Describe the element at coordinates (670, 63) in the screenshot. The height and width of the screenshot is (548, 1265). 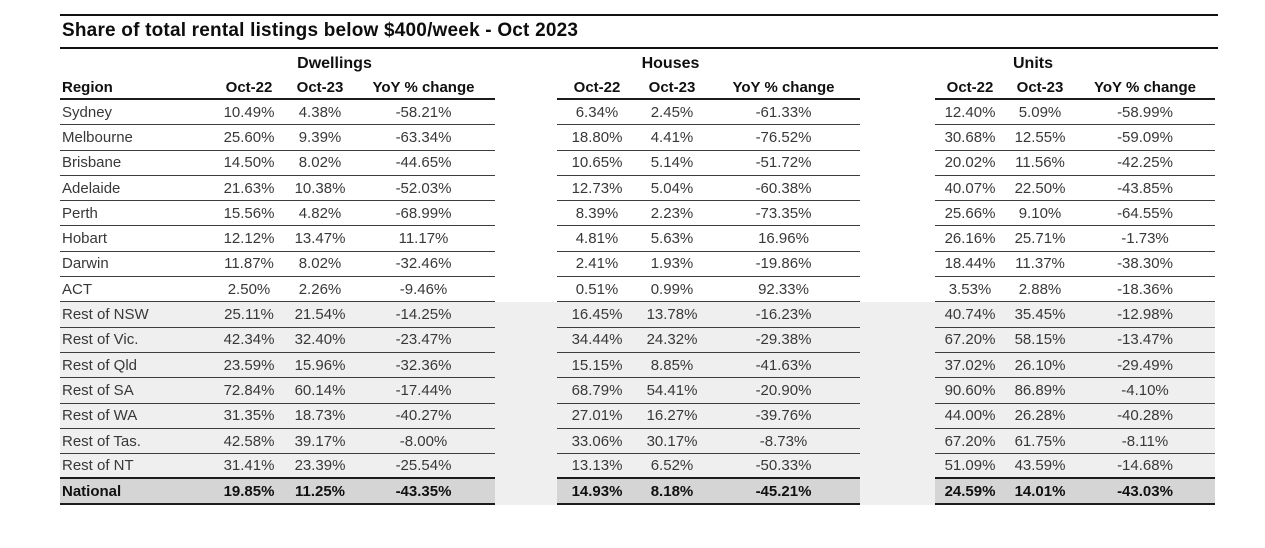
I see `group-title-houses: Houses` at that location.